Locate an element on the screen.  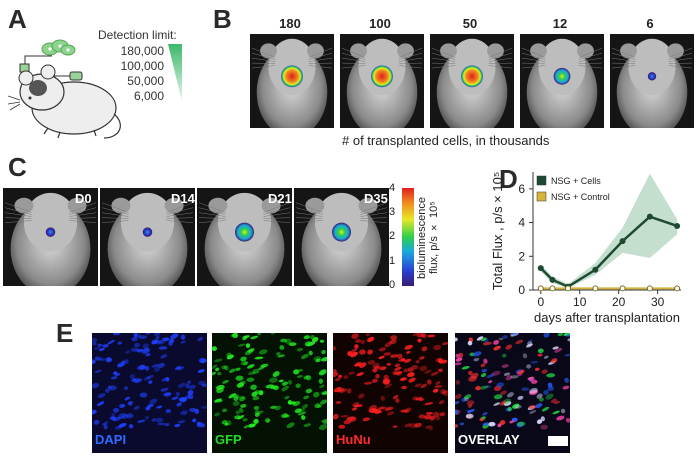
fluorescence-image-hunu is located at coordinates (390, 393).